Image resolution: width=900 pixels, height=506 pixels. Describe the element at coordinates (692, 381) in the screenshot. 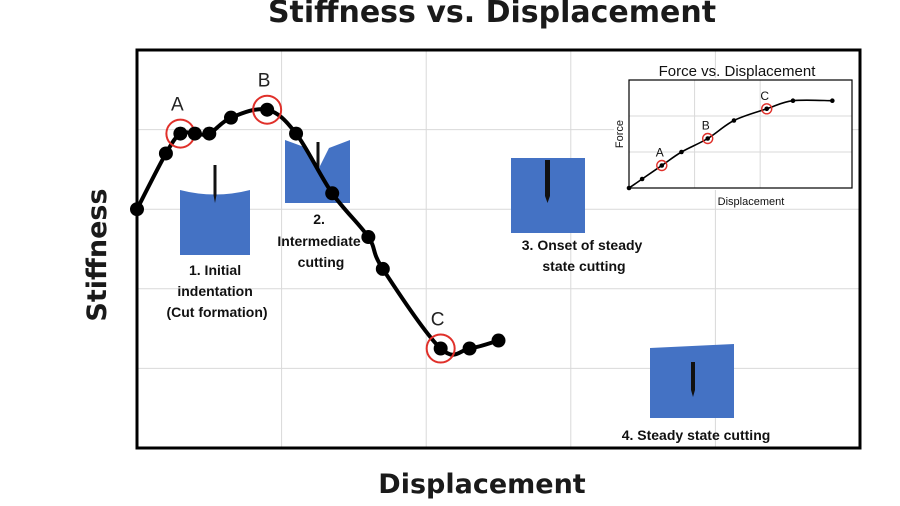

I see `material-block-4-icon` at that location.